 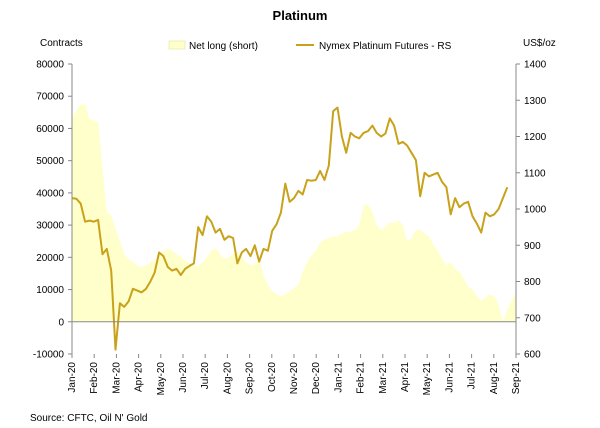 I want to click on left-tick-label: 30000, so click(x=50, y=226).